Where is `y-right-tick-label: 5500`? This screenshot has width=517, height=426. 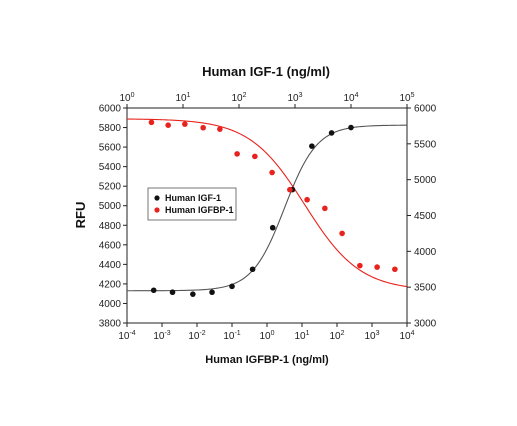
y-right-tick-label: 5500 is located at coordinates (425, 144).